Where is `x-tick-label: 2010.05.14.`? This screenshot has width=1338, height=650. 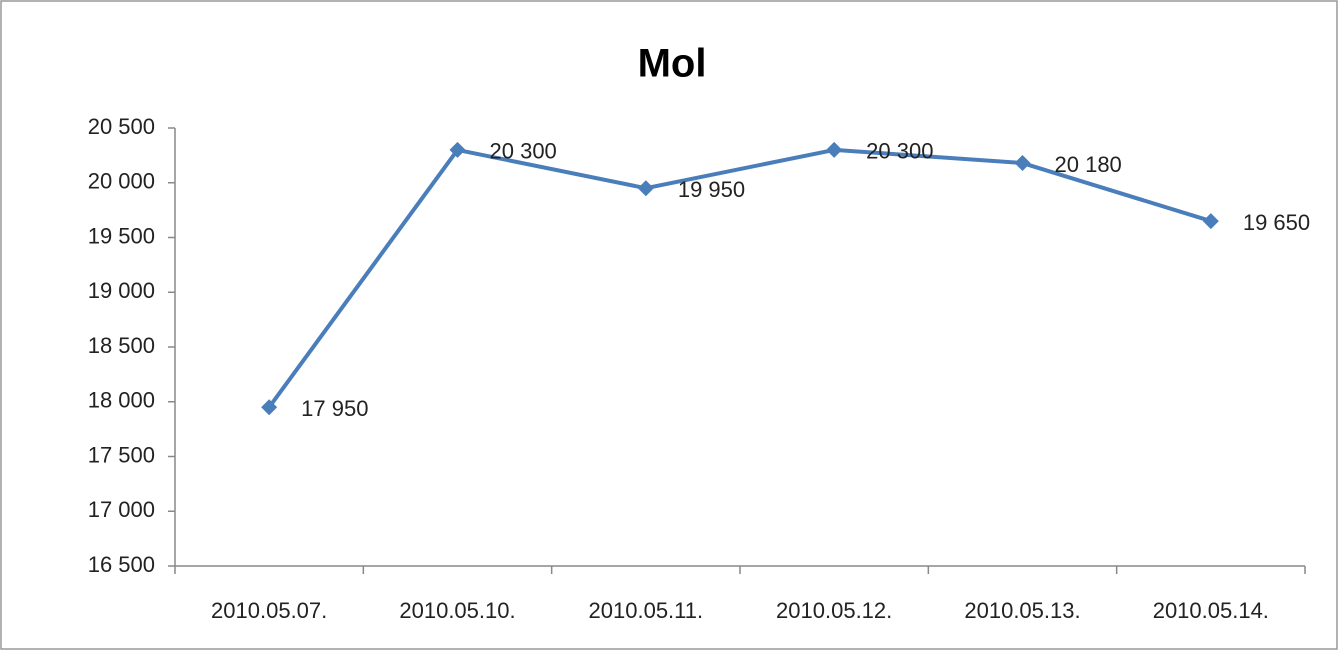 x-tick-label: 2010.05.14. is located at coordinates (1211, 610).